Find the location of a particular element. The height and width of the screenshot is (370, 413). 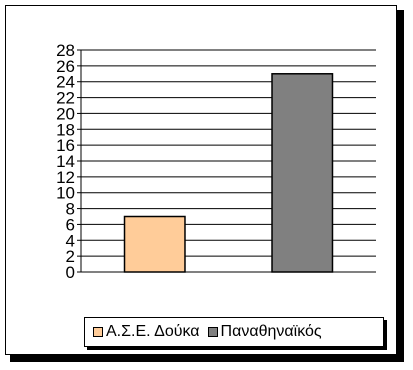

y-tick-label-11: 22 is located at coordinates (65, 98).